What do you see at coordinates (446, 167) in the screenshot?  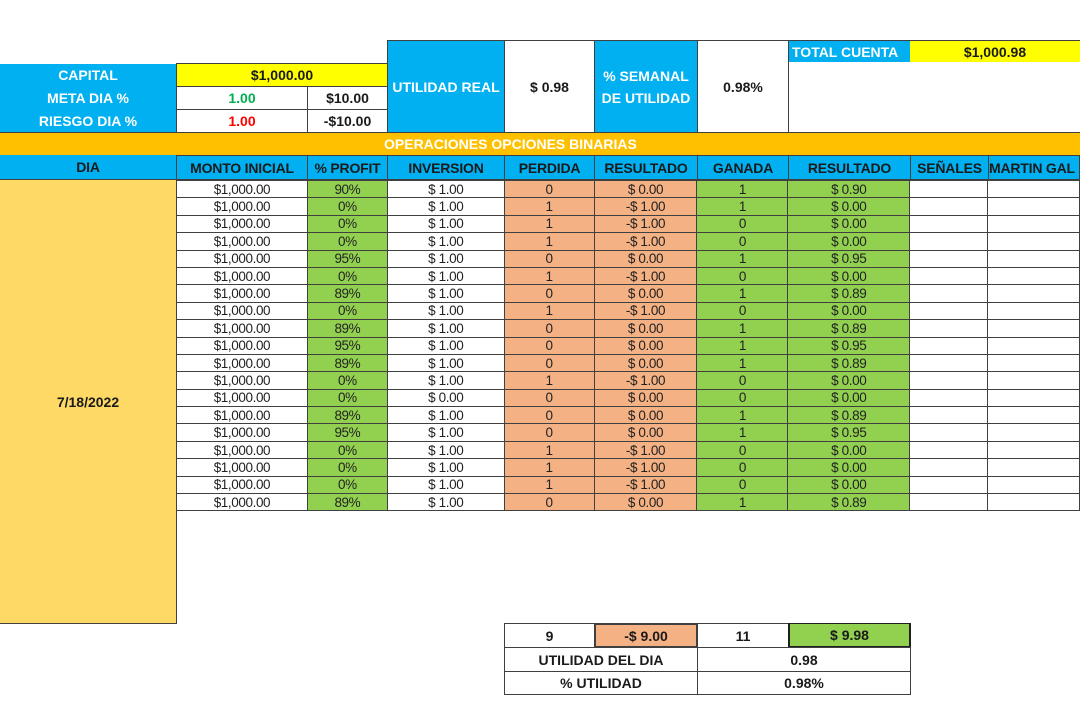 I see `col-header-inversion: INVERSION` at bounding box center [446, 167].